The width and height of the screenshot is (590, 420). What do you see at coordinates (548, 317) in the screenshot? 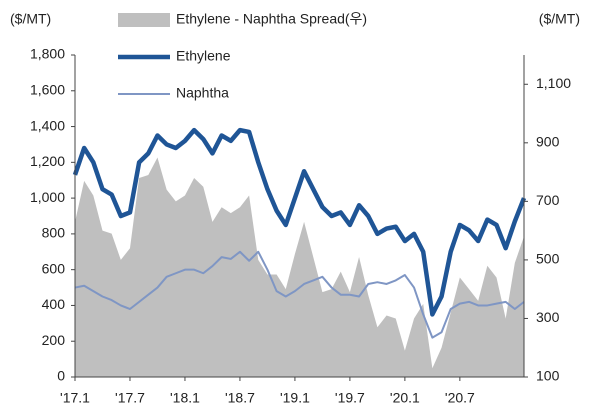
I see `y2-tick-label: 300` at bounding box center [548, 317].